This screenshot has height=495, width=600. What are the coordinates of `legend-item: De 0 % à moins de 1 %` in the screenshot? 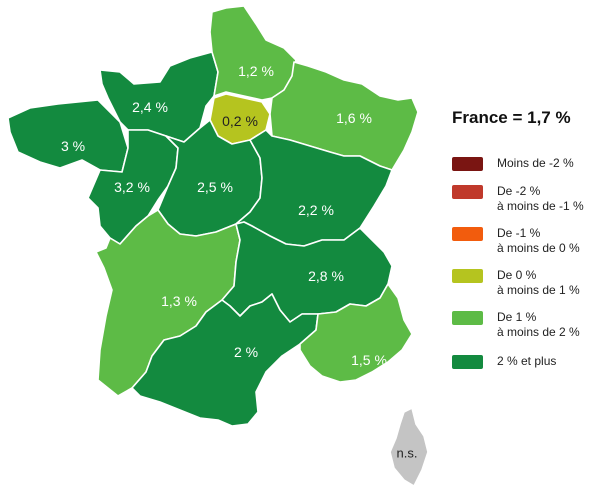 It's located at (516, 283).